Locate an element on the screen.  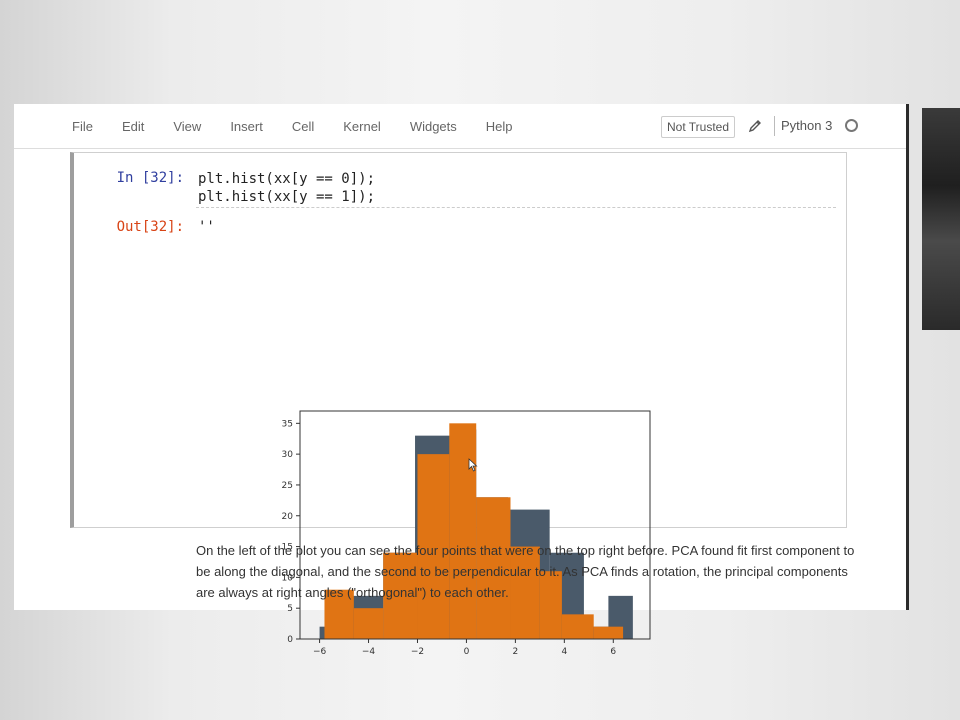
y-tick-label-4: 20 is located at coordinates (288, 517).